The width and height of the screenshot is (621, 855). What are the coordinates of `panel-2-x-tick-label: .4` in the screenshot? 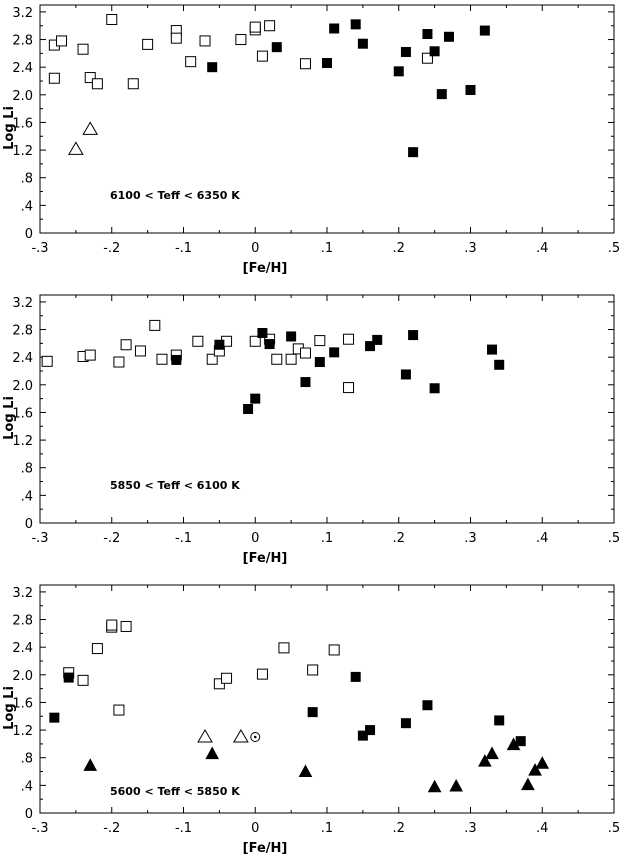 It's located at (542, 538).